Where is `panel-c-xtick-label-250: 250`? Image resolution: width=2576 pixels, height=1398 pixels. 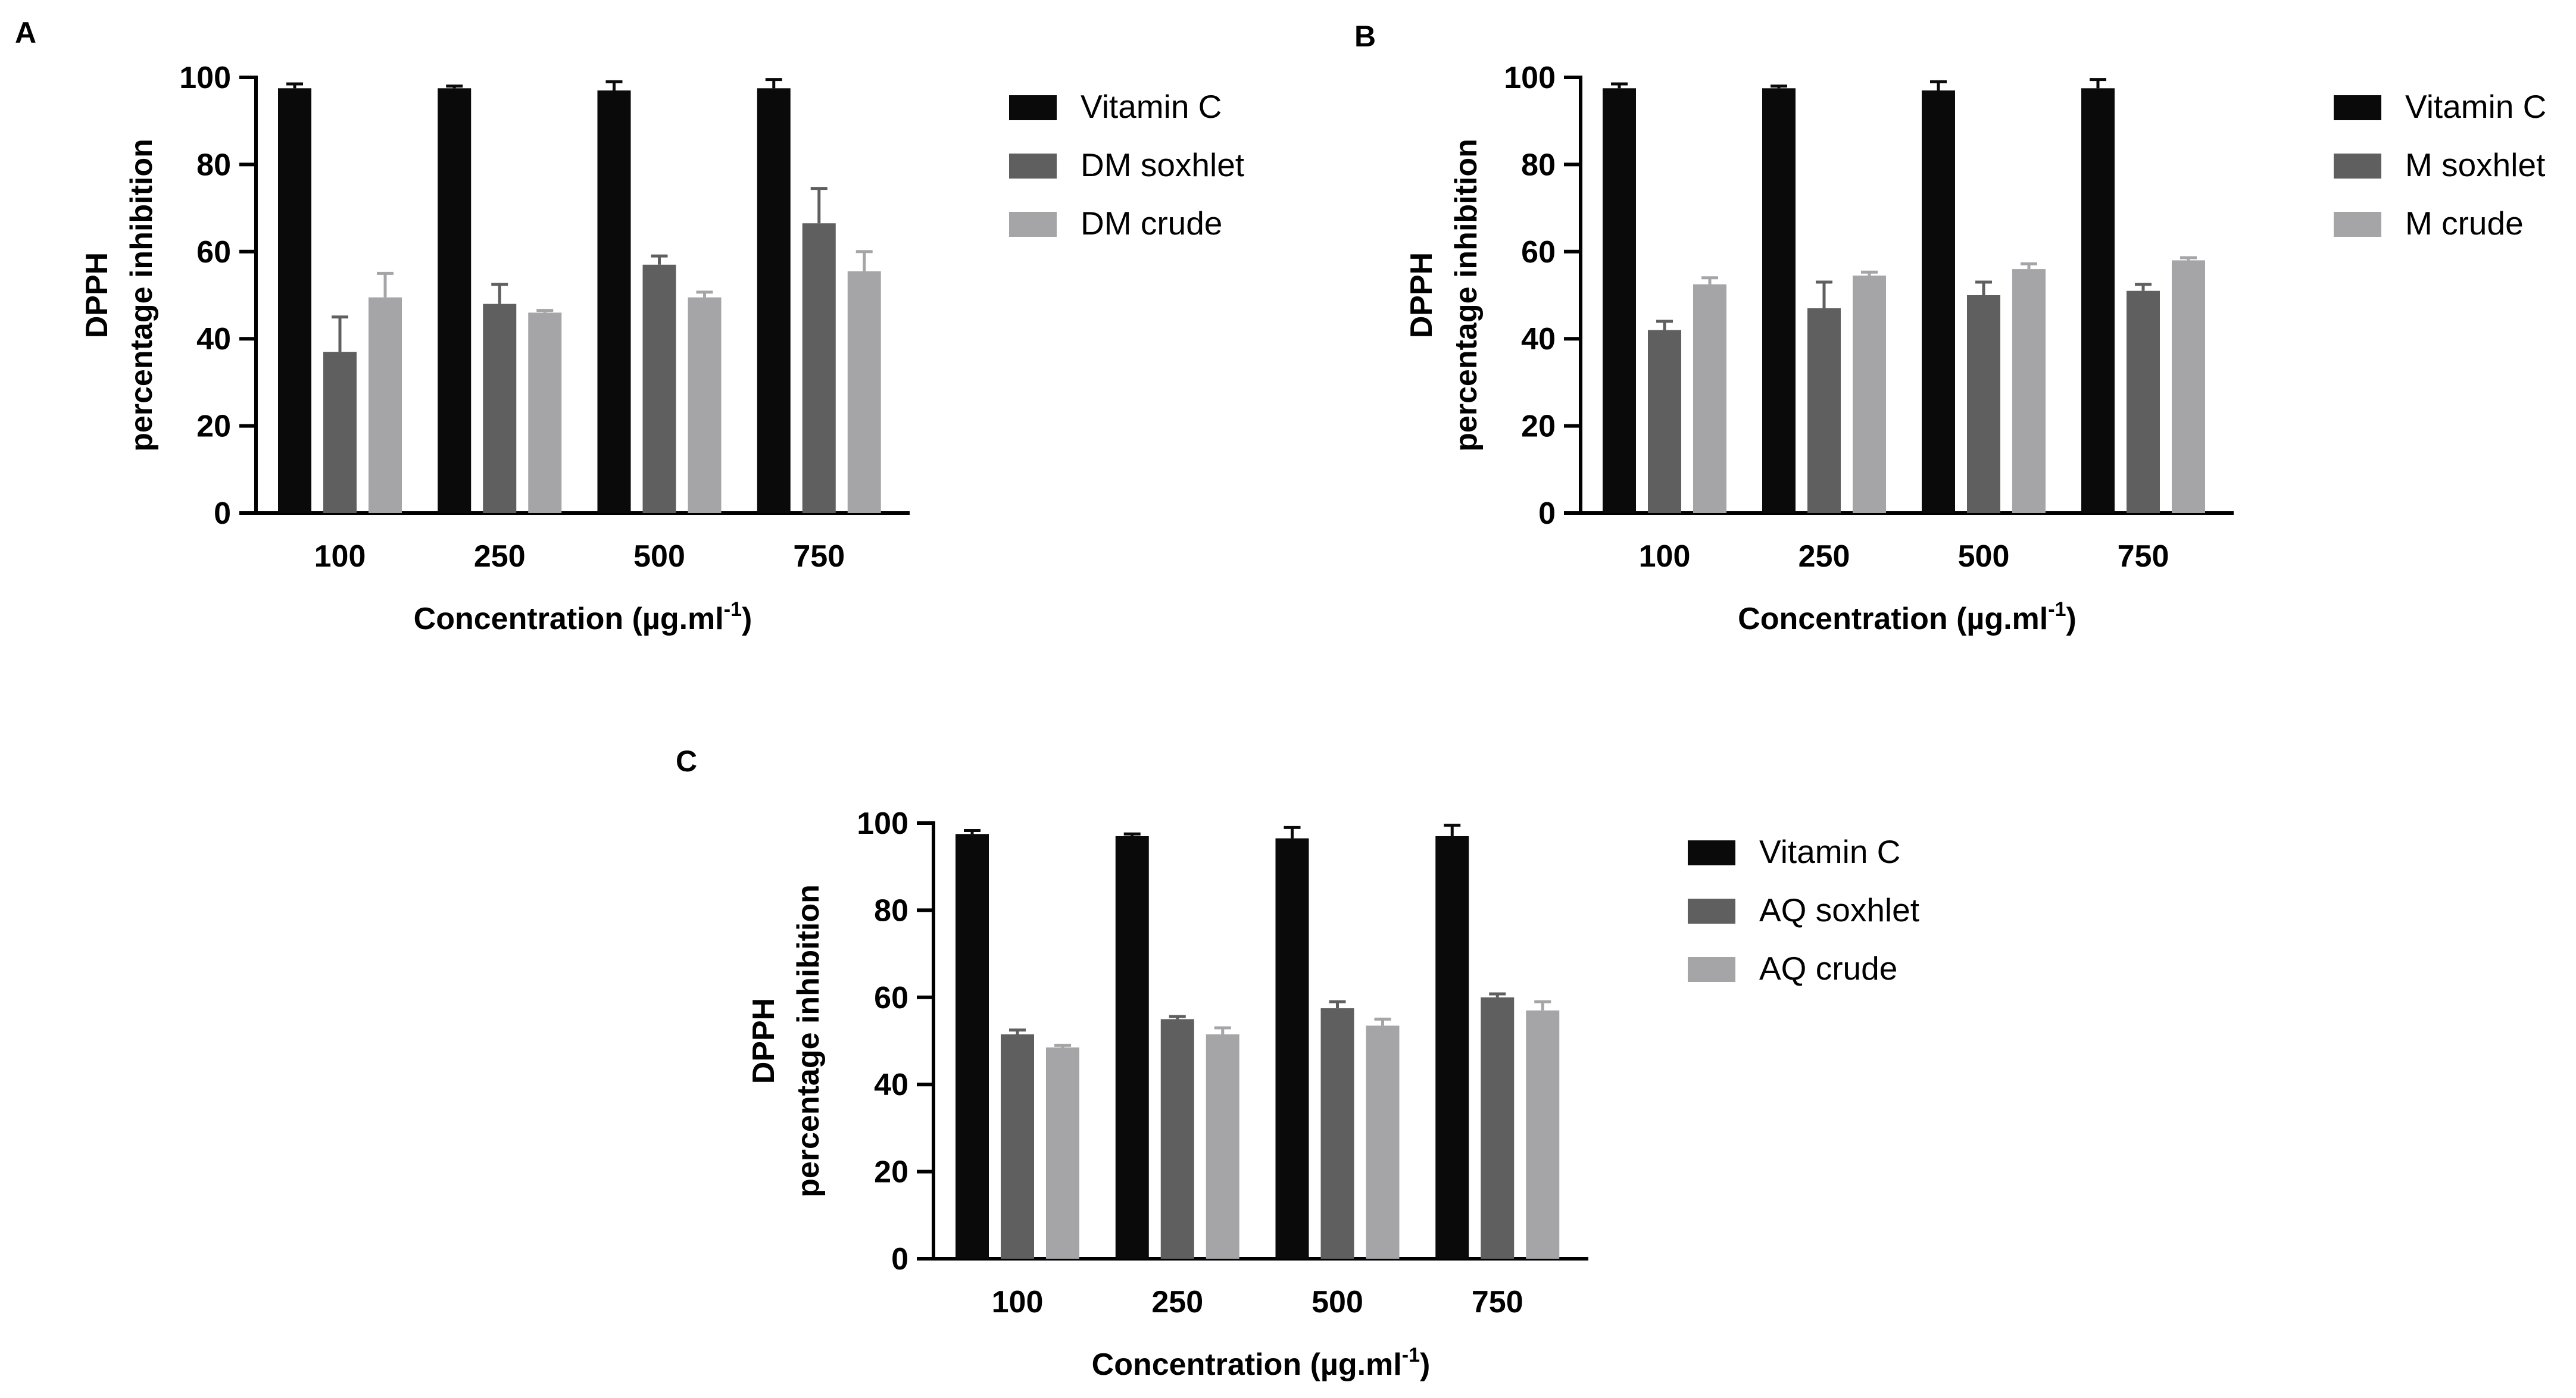
panel-c-xtick-label-250: 250 is located at coordinates (1177, 1302).